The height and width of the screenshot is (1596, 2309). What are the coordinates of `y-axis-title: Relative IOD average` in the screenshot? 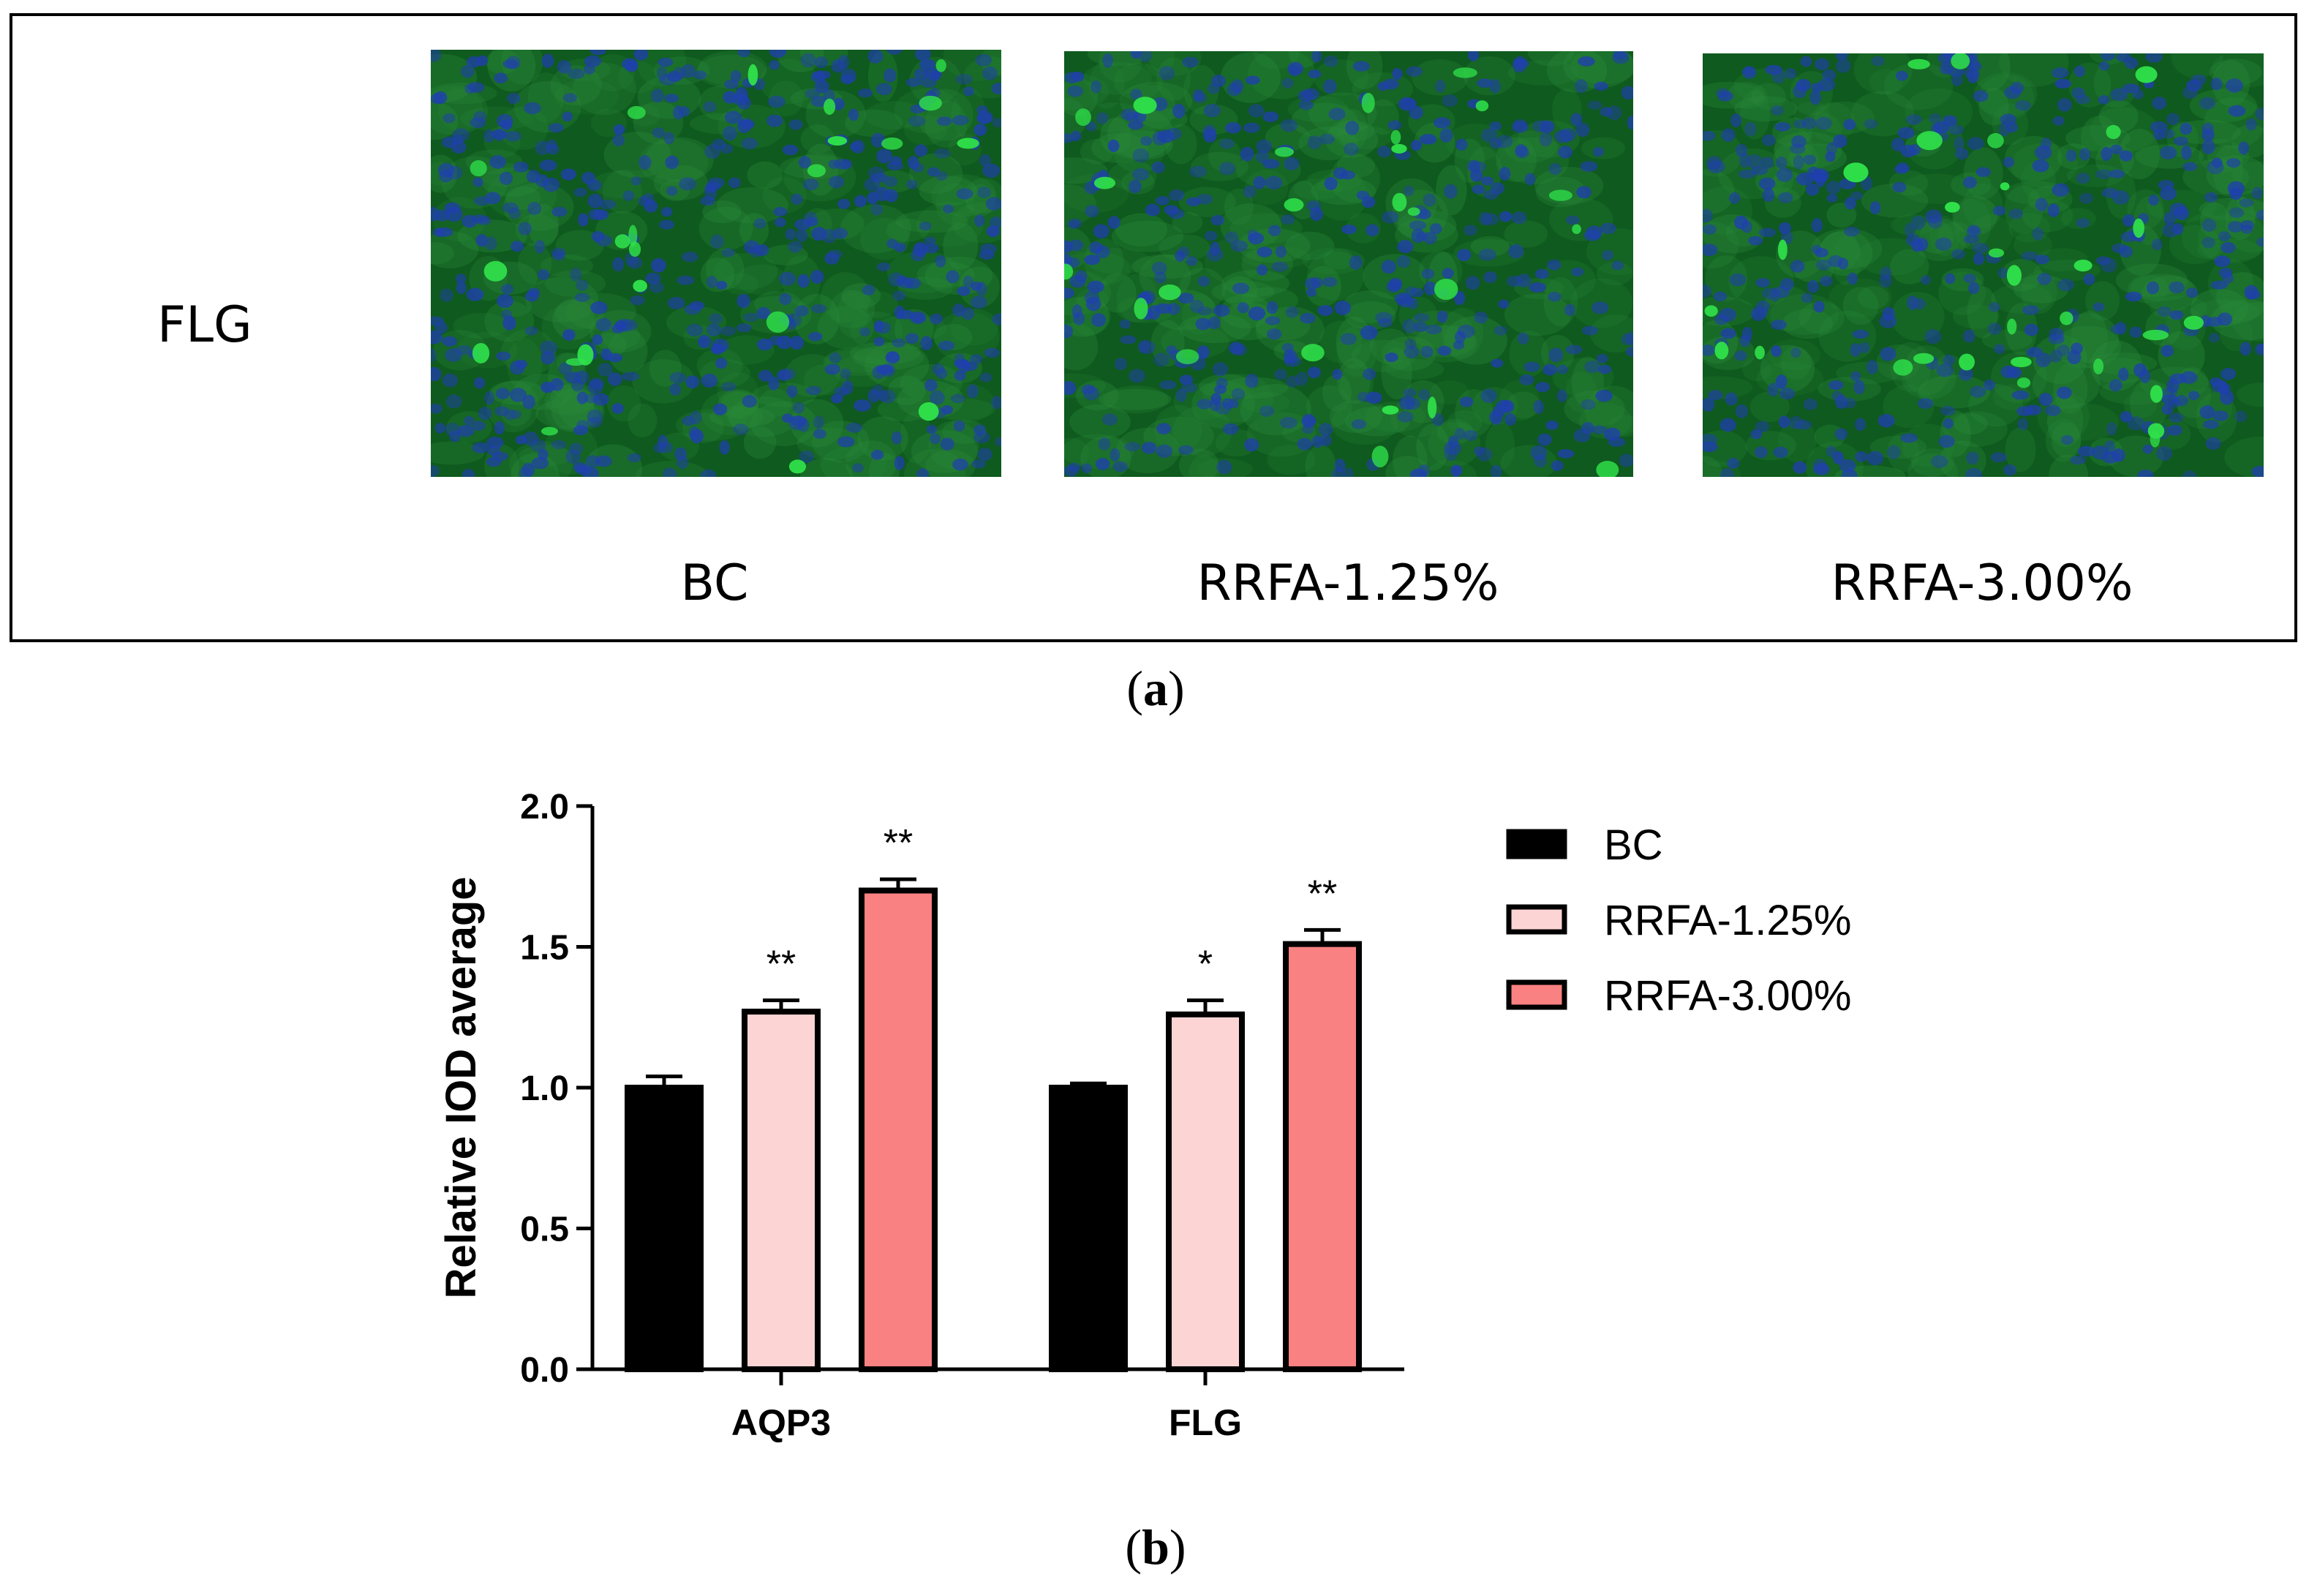 It's located at (461, 1087).